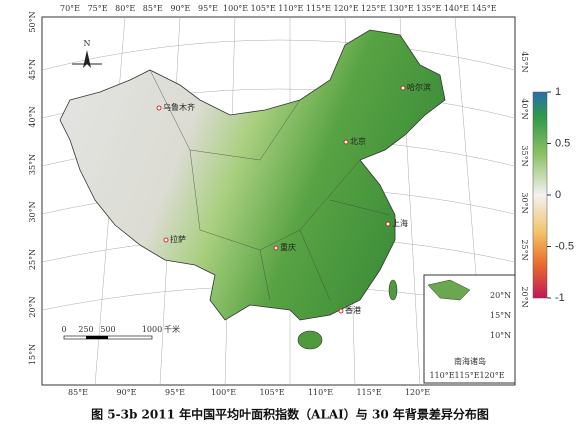 The image size is (581, 439). I want to click on lon-label: 130°E, so click(401, 8).